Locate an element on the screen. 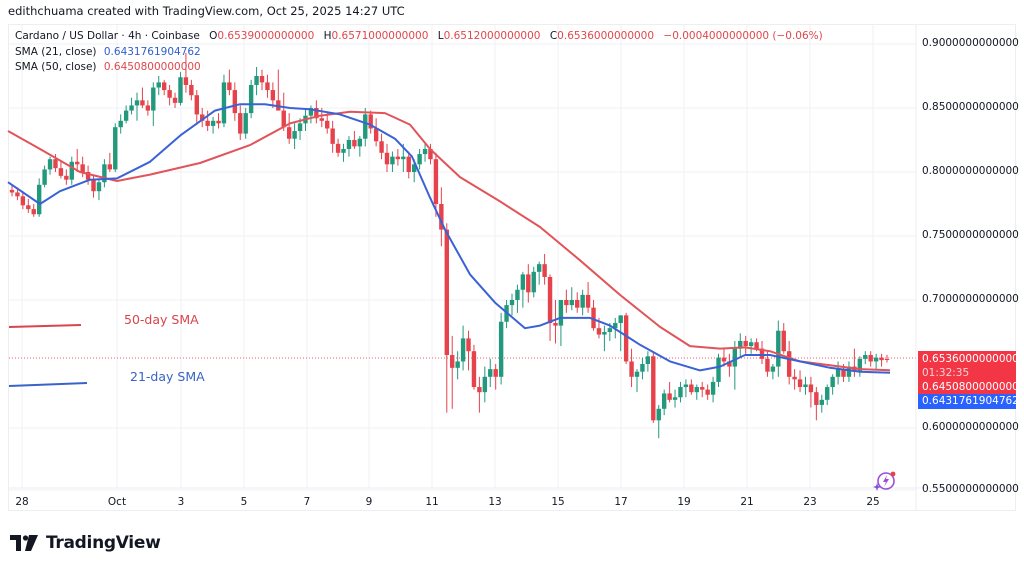 Image resolution: width=1024 pixels, height=569 pixels. price-tick-label: 0.7500000000000 is located at coordinates (970, 235).